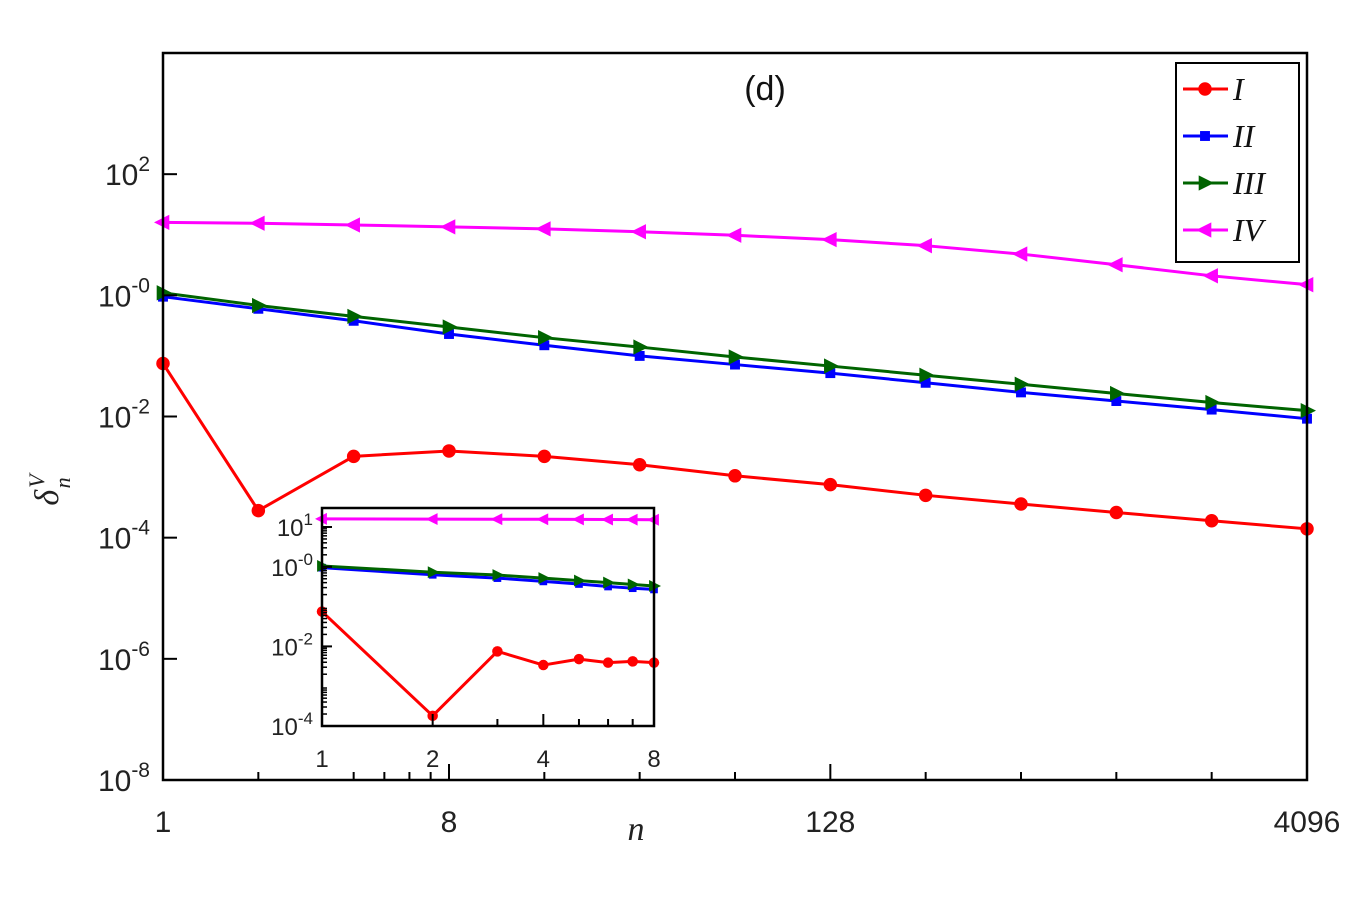 The width and height of the screenshot is (1360, 907). I want to click on legend-item-i: I, so click(1214, 89).